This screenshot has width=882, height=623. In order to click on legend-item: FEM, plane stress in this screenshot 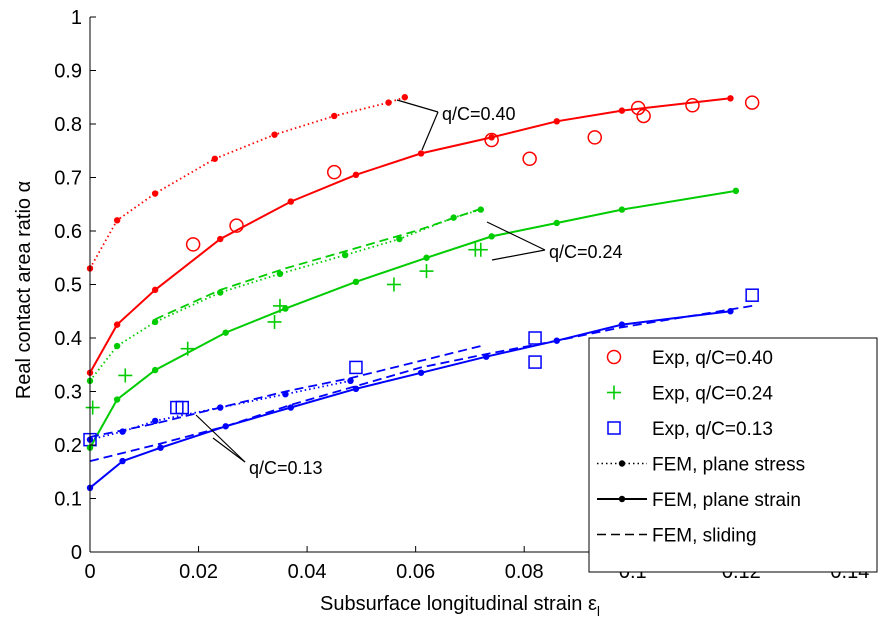, I will do `click(701, 465)`.